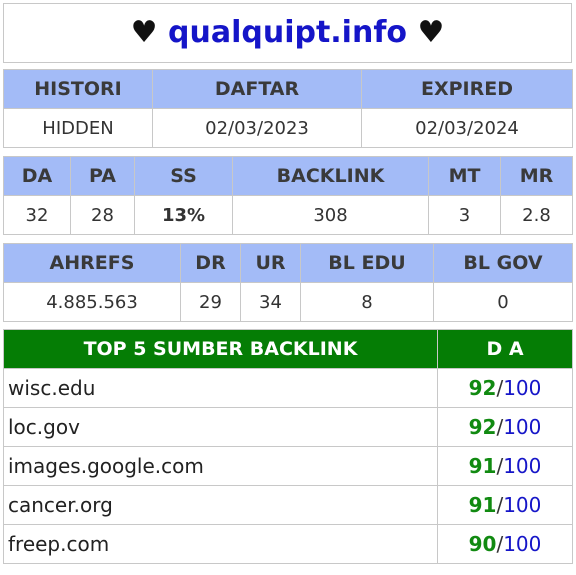 This screenshot has height=575, width=576. Describe the element at coordinates (37, 176) in the screenshot. I see `header-da: DA` at that location.